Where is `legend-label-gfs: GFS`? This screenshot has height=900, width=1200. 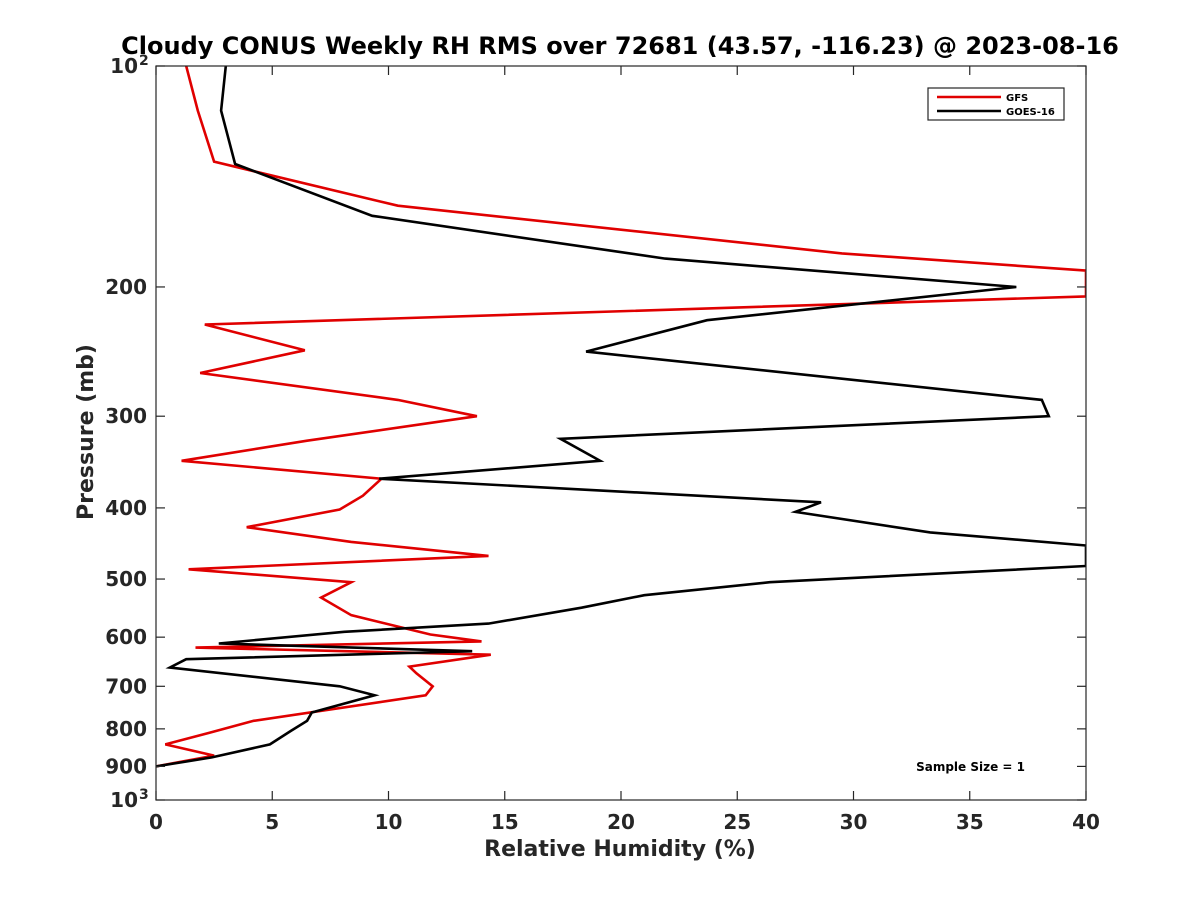 legend-label-gfs: GFS is located at coordinates (1017, 98).